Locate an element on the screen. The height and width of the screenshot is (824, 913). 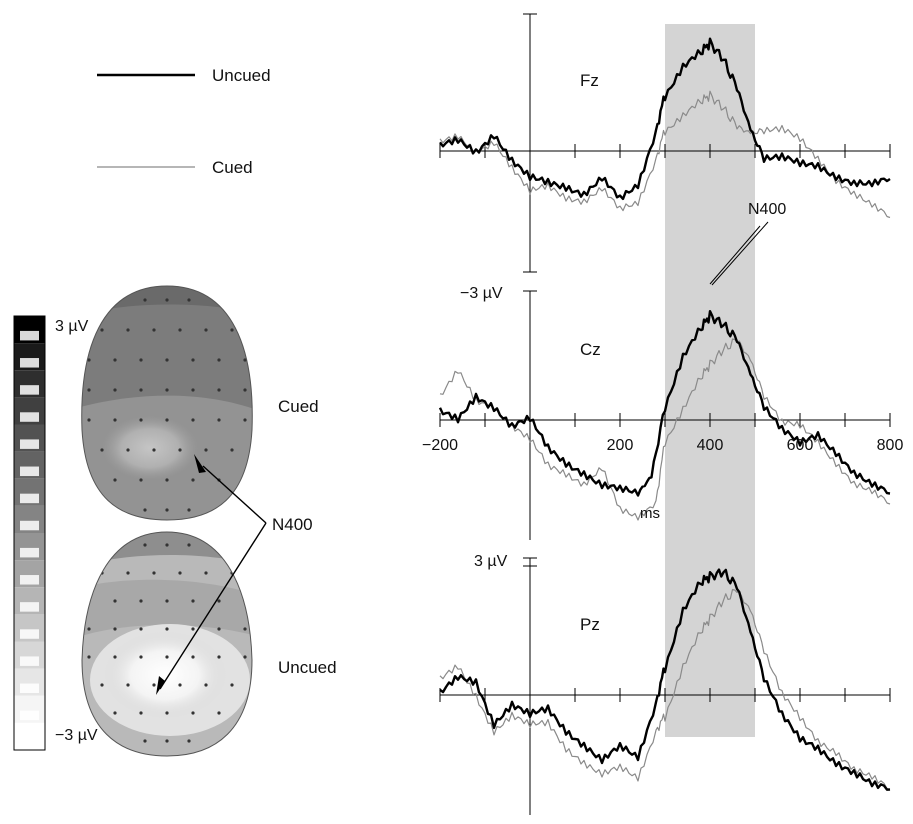
series-line-uncued-fz is located at coordinates (665, 119).